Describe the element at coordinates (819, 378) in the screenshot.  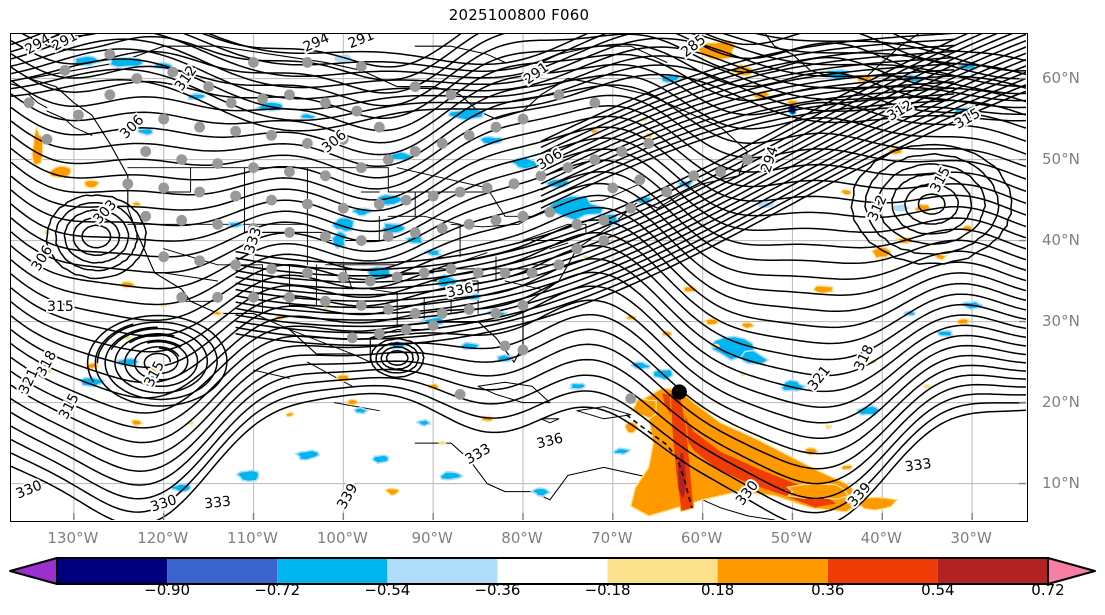
I see `svg-text: 321` at that location.